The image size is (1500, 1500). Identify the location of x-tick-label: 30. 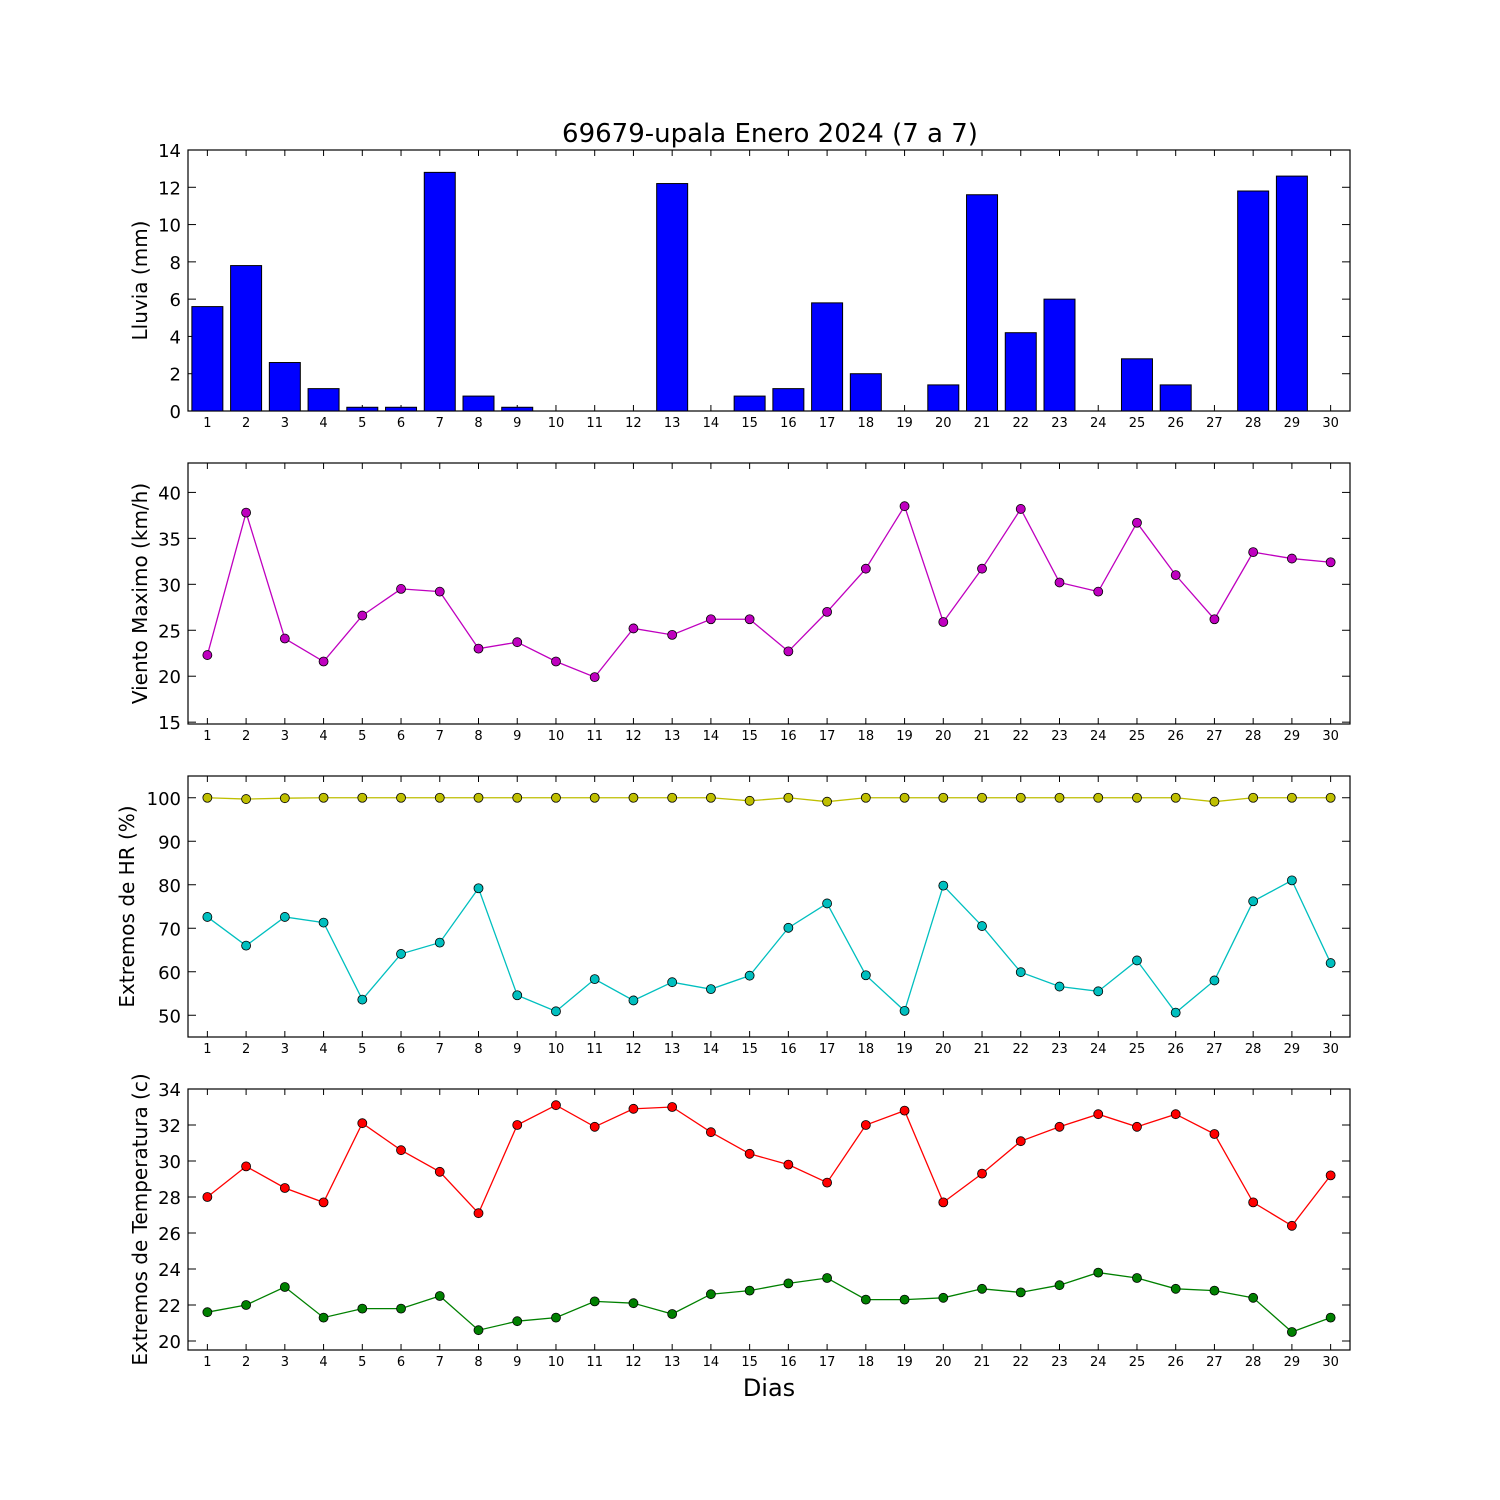
(1330, 1362).